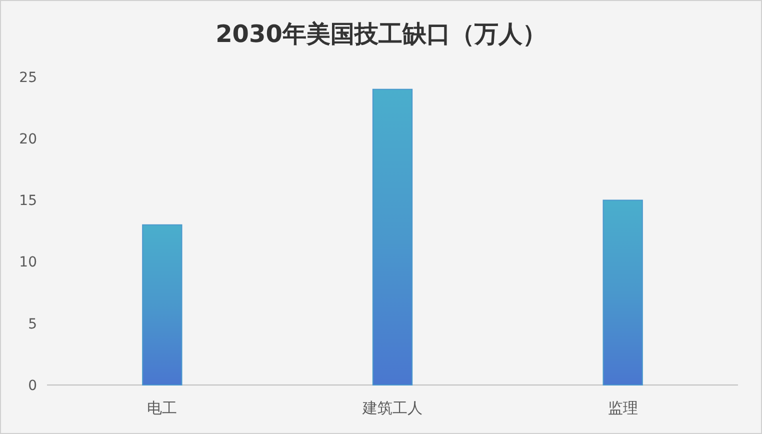  I want to click on chart-title: 2030年美国技工缺口（万人）, so click(381, 34).